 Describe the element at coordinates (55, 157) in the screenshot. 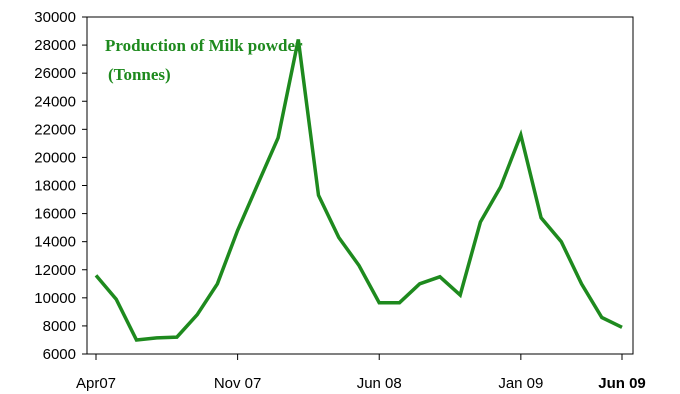

I see `y-tick-label: 20000` at that location.